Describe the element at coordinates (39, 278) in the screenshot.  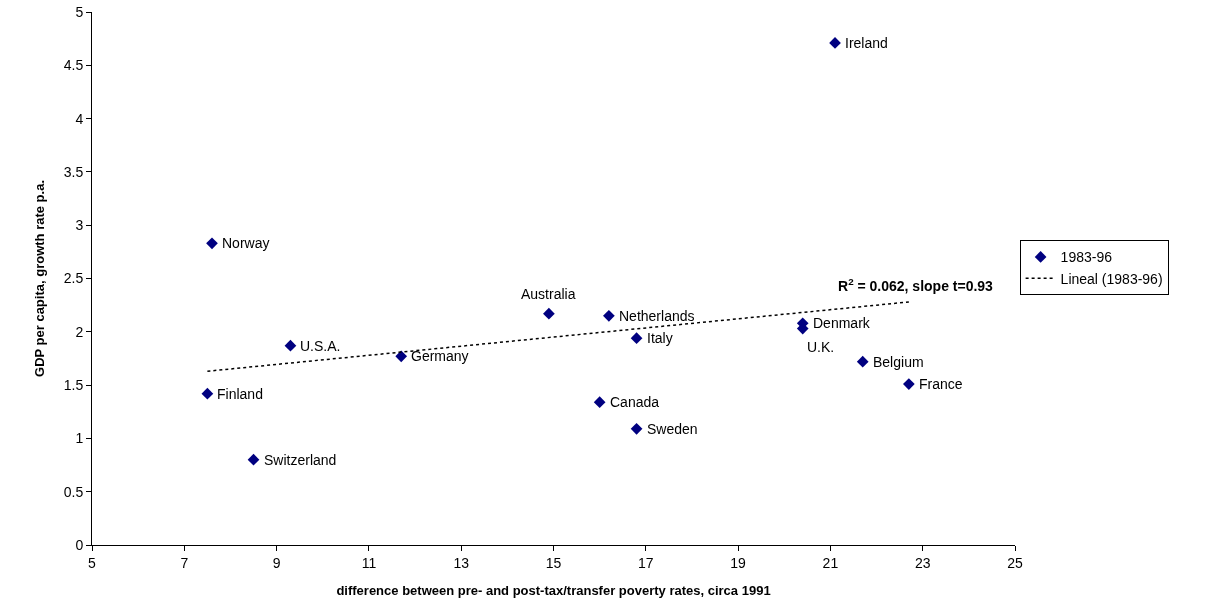
I see `y-axis-title: GDP per capita, growth rate p.a.` at that location.